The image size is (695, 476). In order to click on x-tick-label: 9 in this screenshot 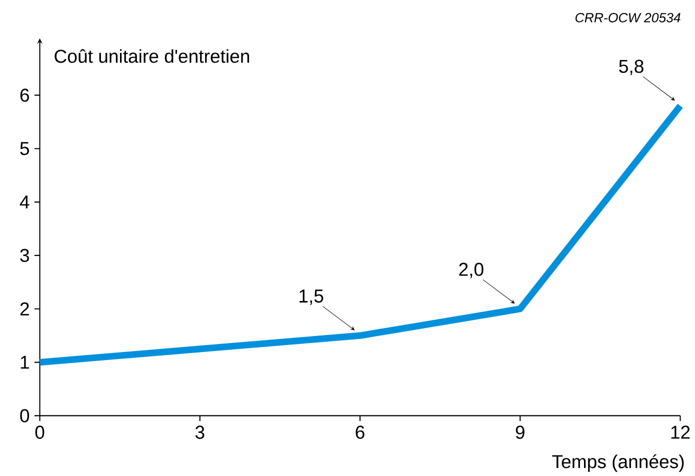, I will do `click(520, 432)`.